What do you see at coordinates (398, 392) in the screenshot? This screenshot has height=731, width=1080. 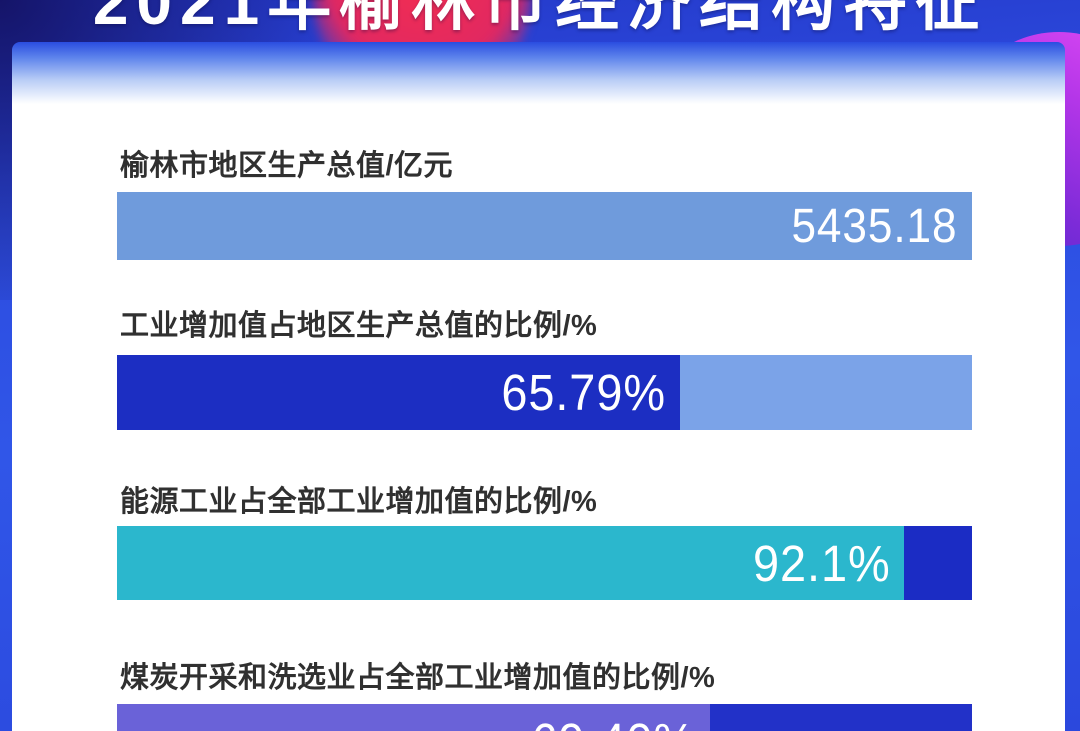 I see `bar-industry-share-fill: 65.79%` at bounding box center [398, 392].